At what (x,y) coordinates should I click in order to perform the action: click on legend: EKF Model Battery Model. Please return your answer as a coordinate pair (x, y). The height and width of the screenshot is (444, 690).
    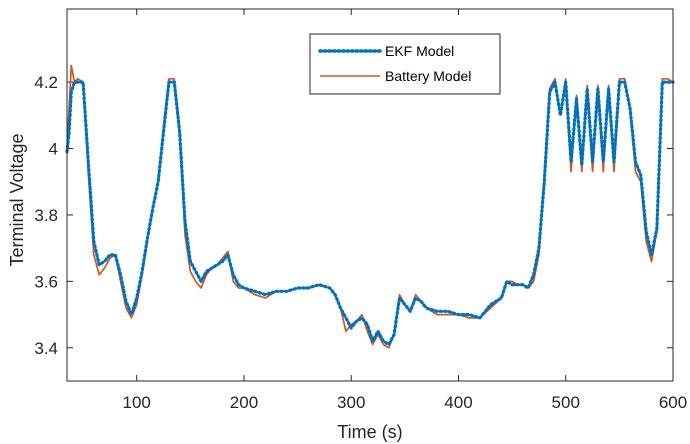
    Looking at the image, I should click on (405, 64).